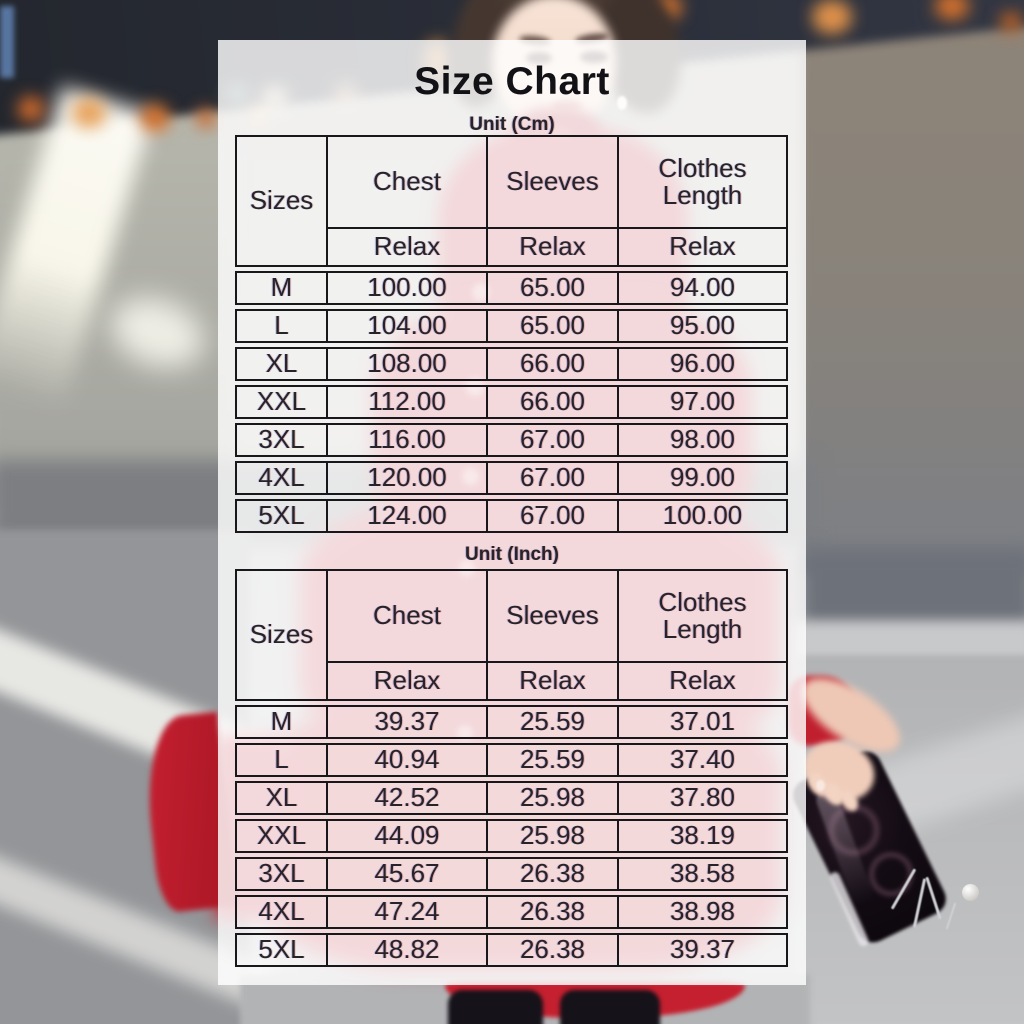 This screenshot has height=1024, width=1024. I want to click on right-wall, so click(912, 295).